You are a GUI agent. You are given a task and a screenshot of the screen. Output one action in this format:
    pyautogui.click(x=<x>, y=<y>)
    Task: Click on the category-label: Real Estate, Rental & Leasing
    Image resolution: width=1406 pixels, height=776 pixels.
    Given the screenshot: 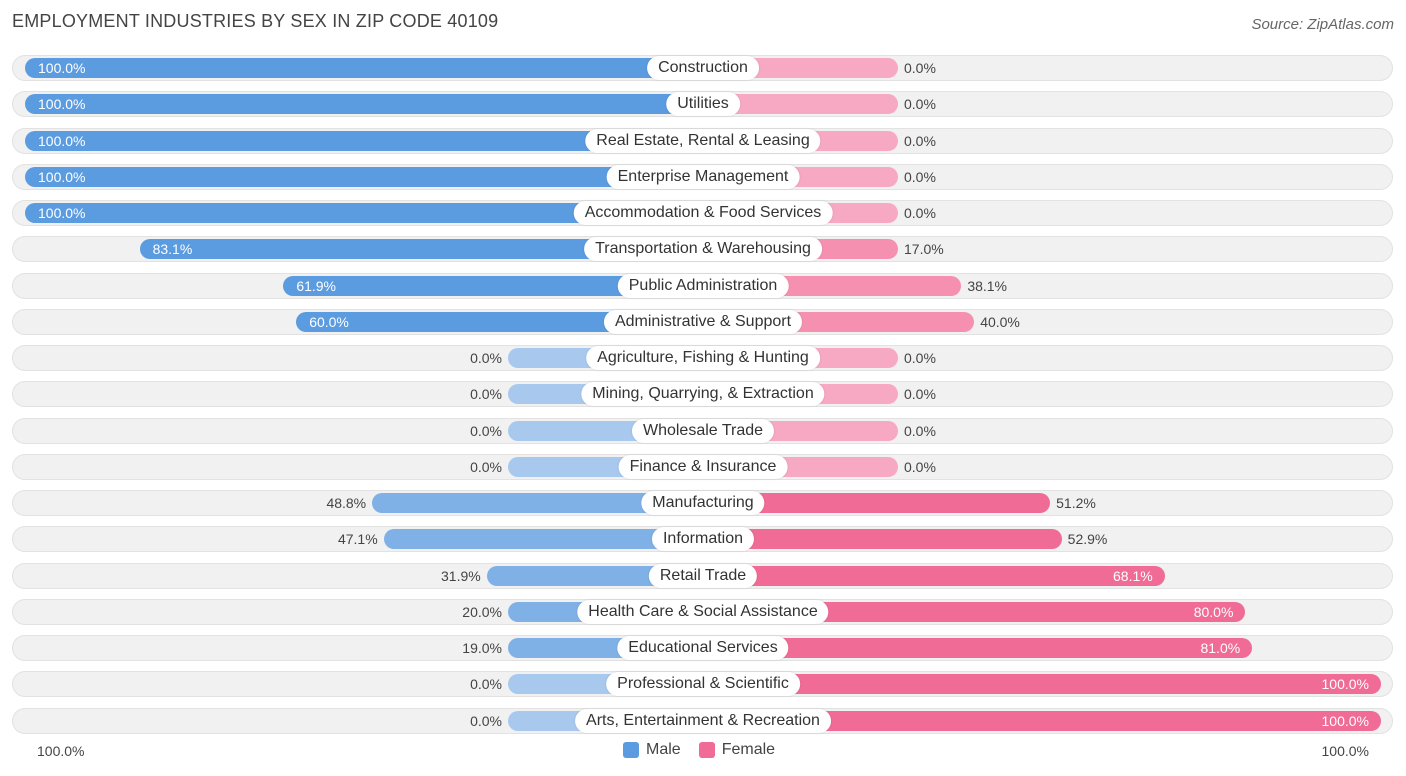 What is the action you would take?
    pyautogui.click(x=703, y=140)
    